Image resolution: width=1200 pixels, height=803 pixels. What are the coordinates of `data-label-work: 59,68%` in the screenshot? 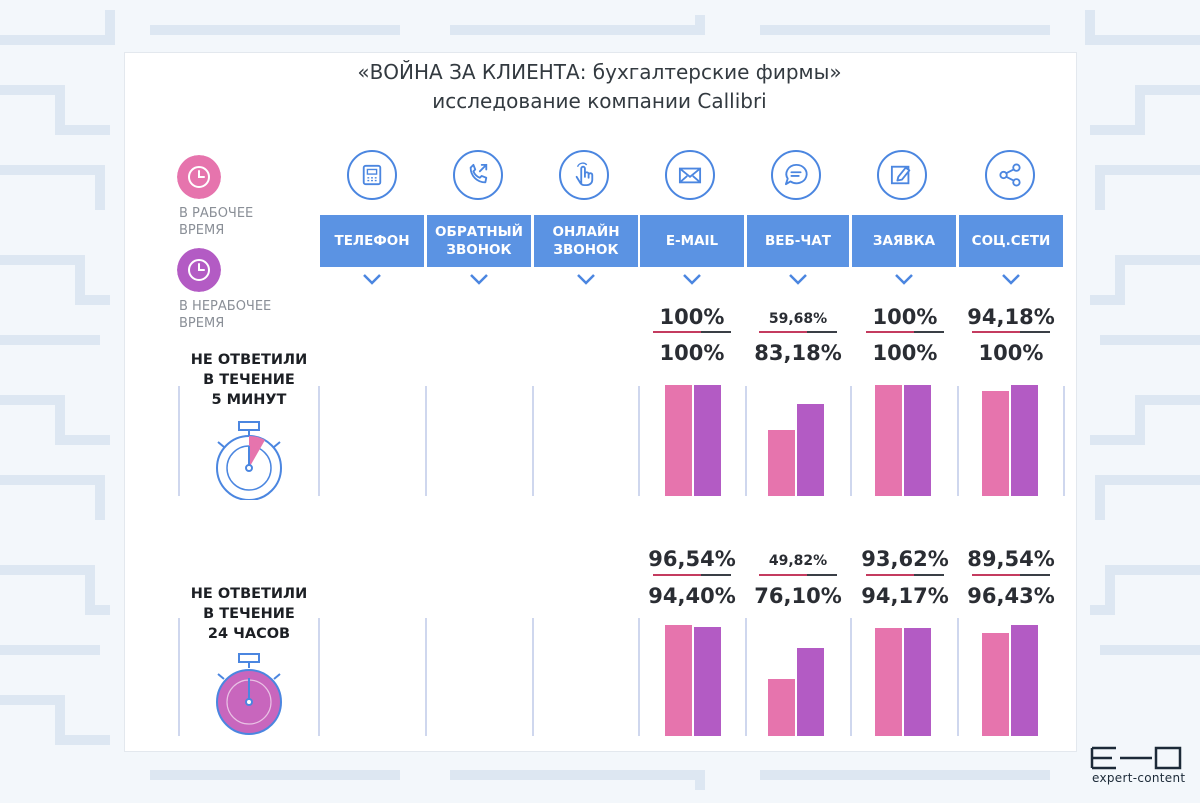 It's located at (798, 319).